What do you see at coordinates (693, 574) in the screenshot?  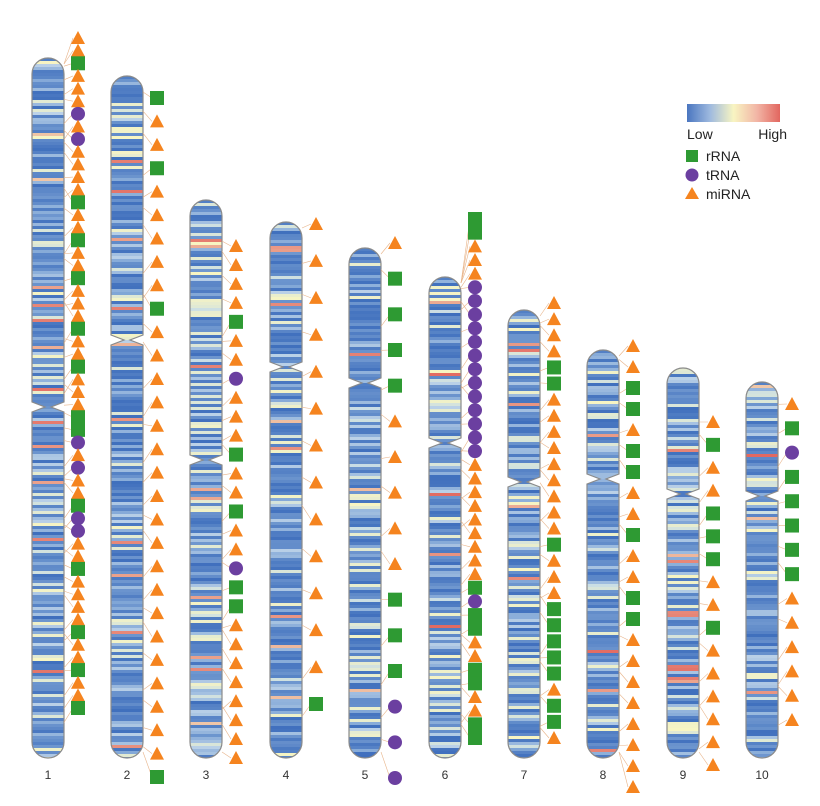 I see `chromosome-9: 9` at bounding box center [693, 574].